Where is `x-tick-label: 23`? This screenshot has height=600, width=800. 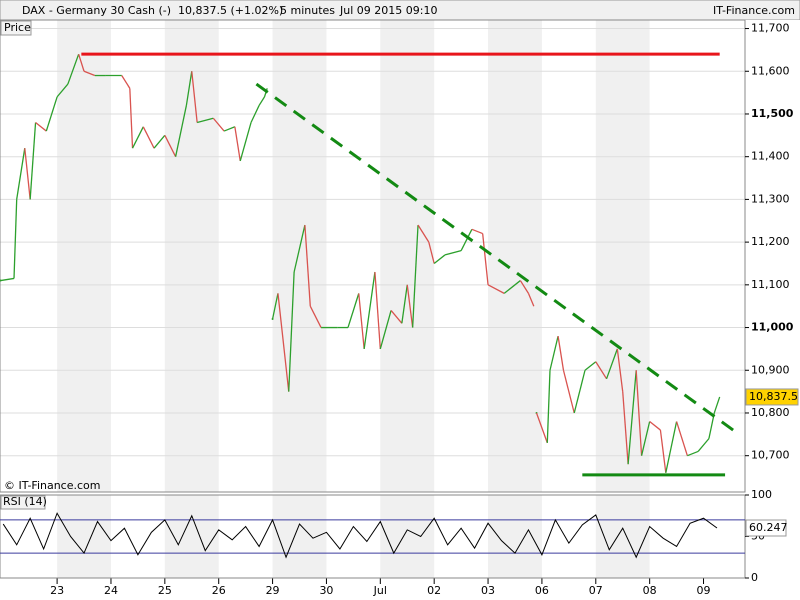
x-tick-label: 23 is located at coordinates (57, 590).